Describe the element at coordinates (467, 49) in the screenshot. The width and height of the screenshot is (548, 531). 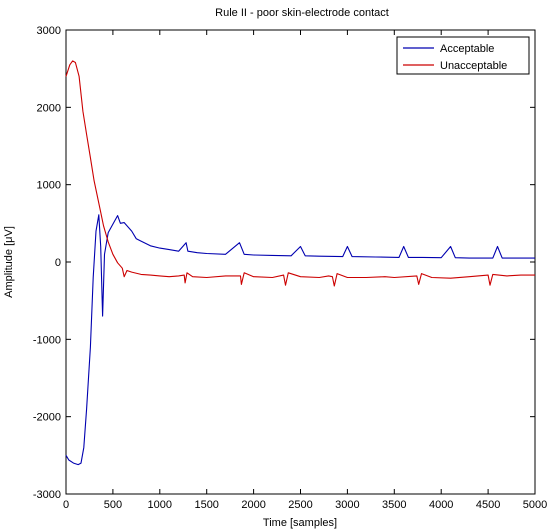
I see `legend-label-acceptable: Acceptable` at that location.